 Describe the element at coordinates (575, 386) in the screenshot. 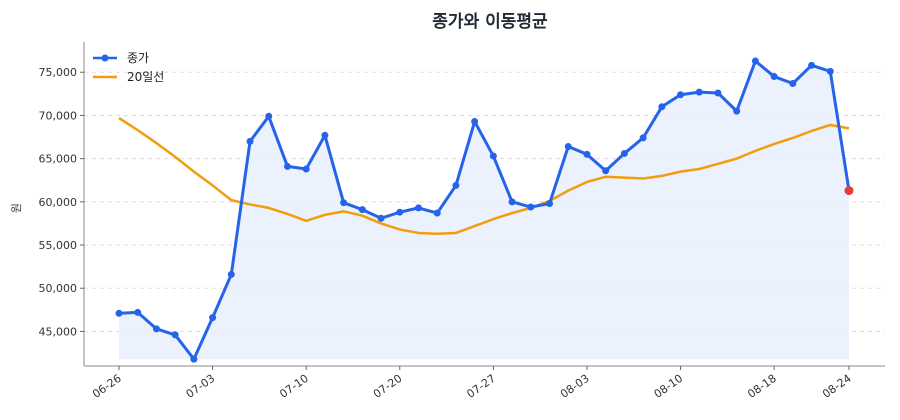

I see `x-tick-label: 08-03` at that location.